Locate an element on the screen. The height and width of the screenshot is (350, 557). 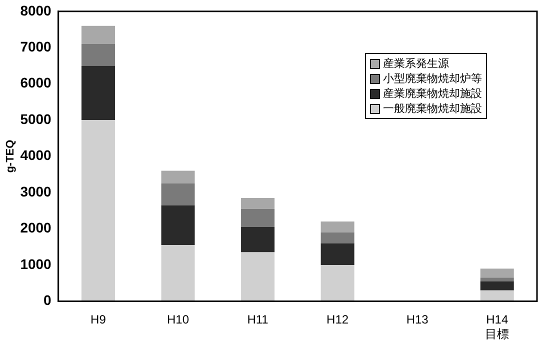
y-tick-label: 0 is located at coordinates (48, 300).